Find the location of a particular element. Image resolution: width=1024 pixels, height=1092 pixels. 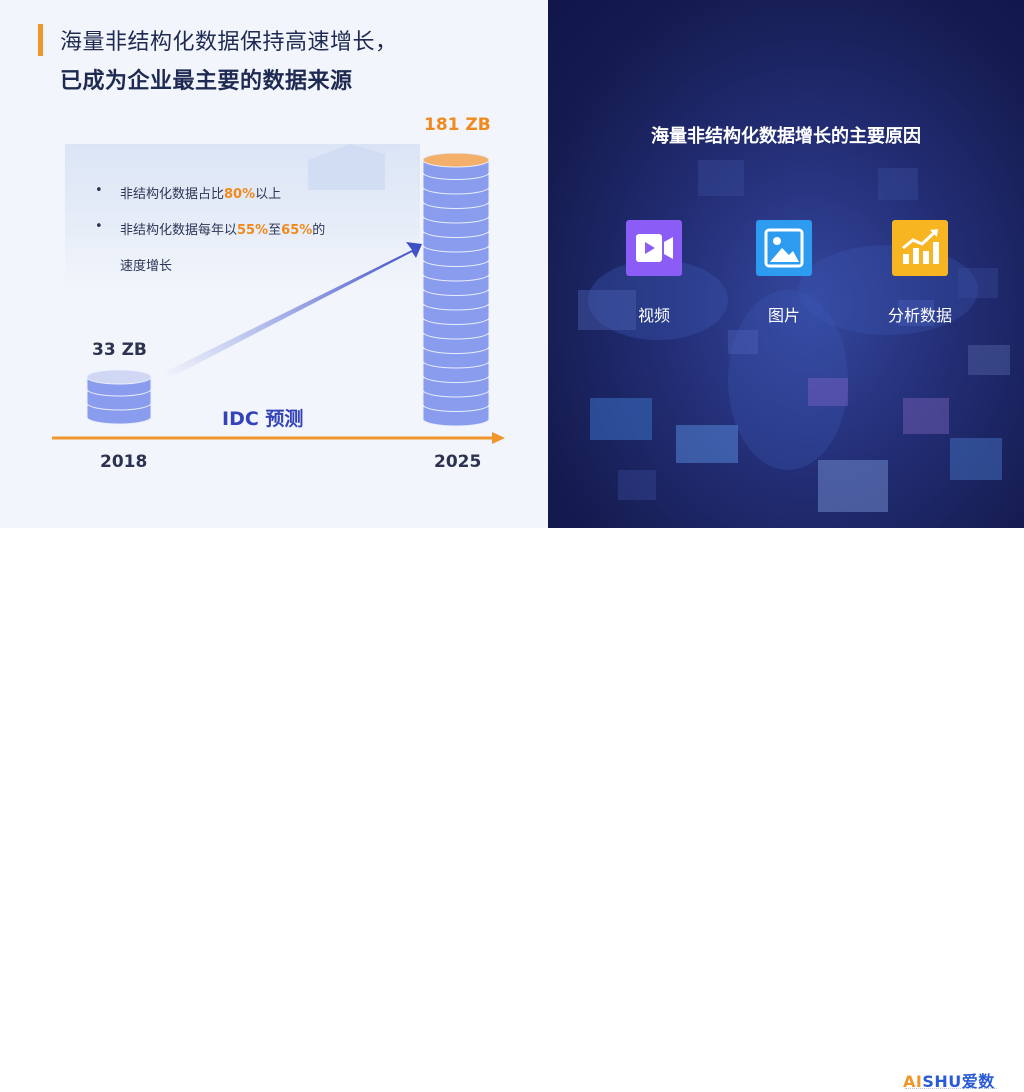

label-analytics: 分析数据 is located at coordinates (919, 315).